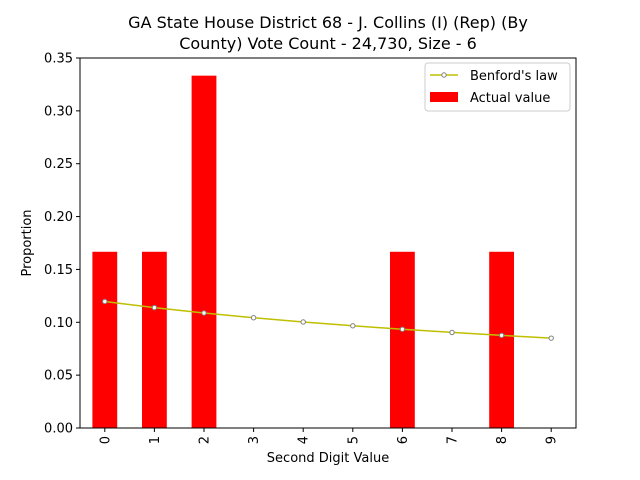 This screenshot has width=640, height=480. I want to click on legend-box, so click(497, 87).